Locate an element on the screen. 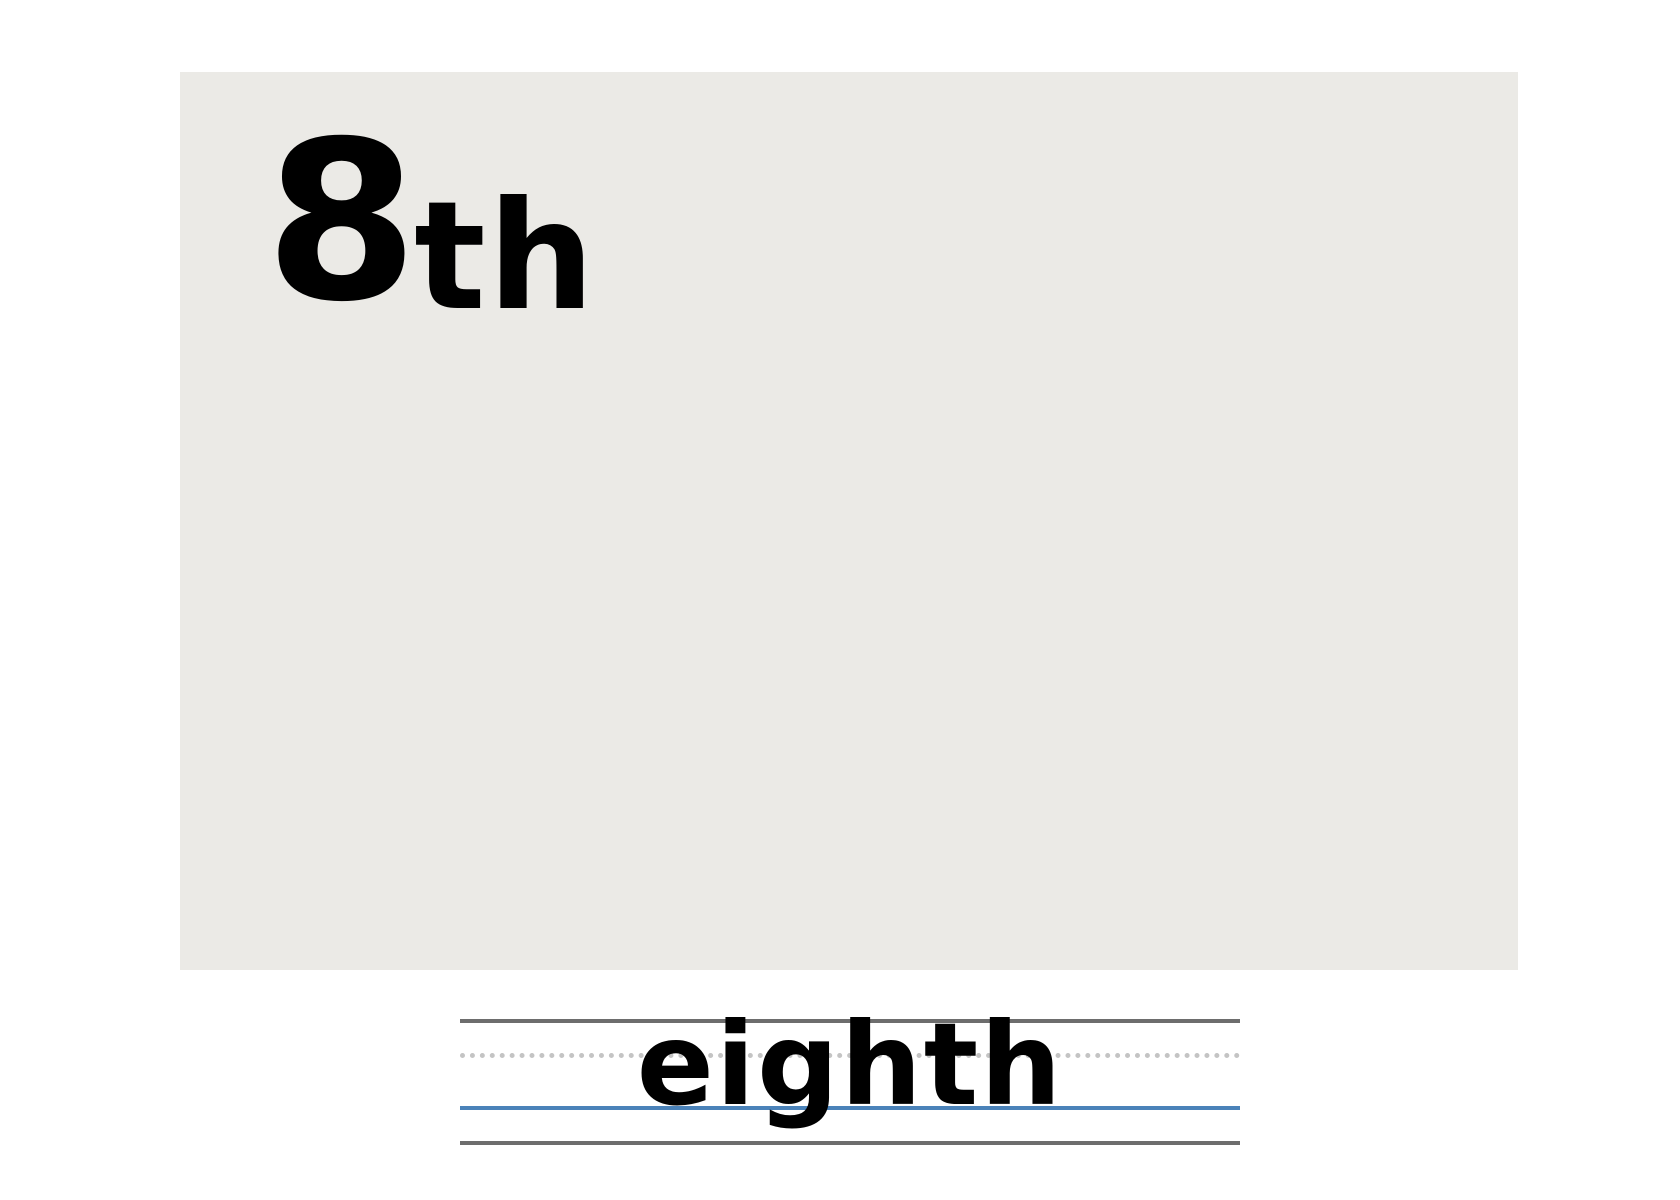  top-guide-line is located at coordinates (850, 1021).